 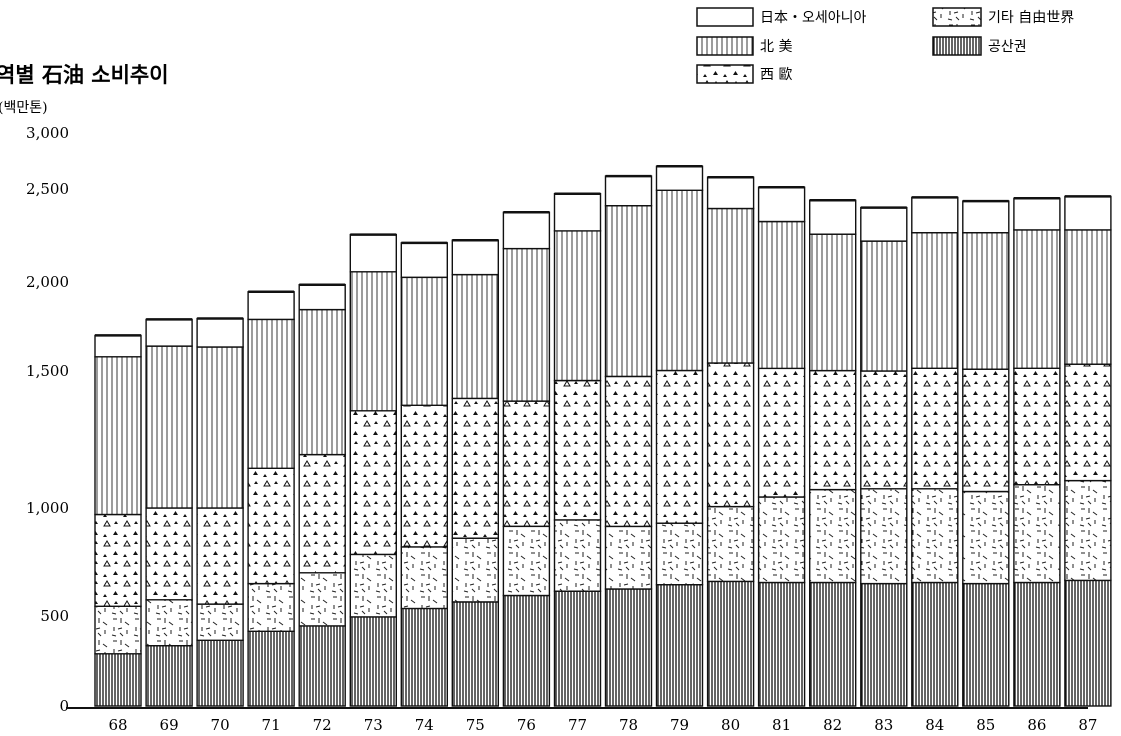 What do you see at coordinates (730, 725) in the screenshot?
I see `x-tick-label: 80` at bounding box center [730, 725].